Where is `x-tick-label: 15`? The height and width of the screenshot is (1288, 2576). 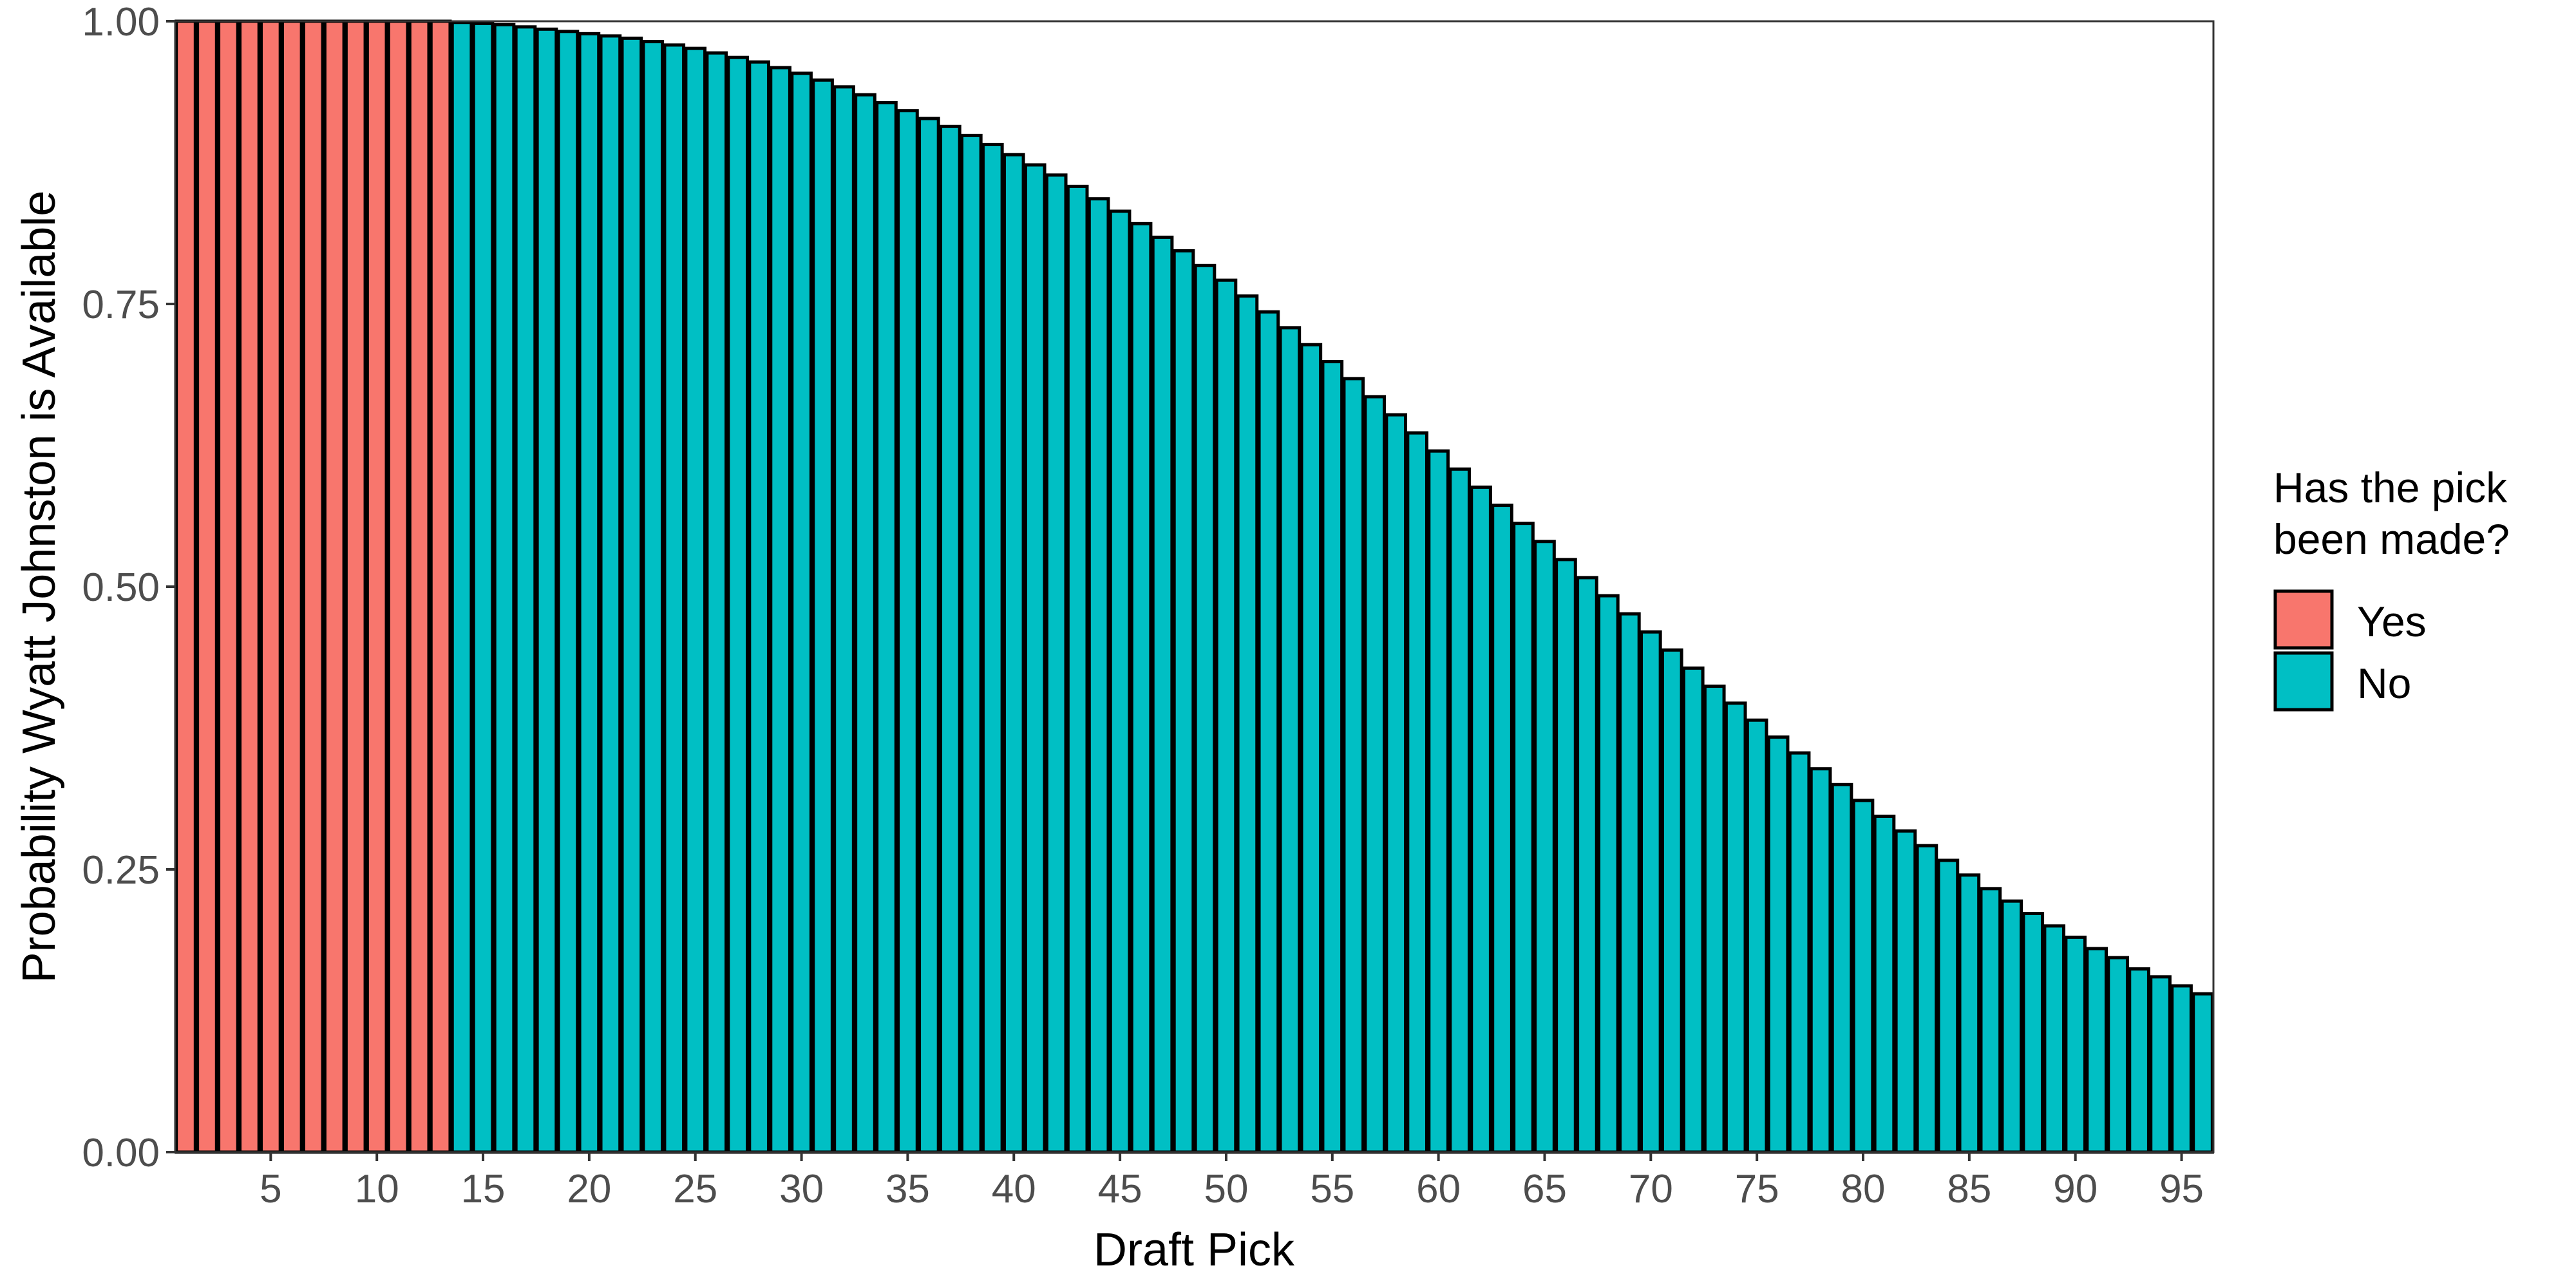 x-tick-label: 15 is located at coordinates (483, 1189).